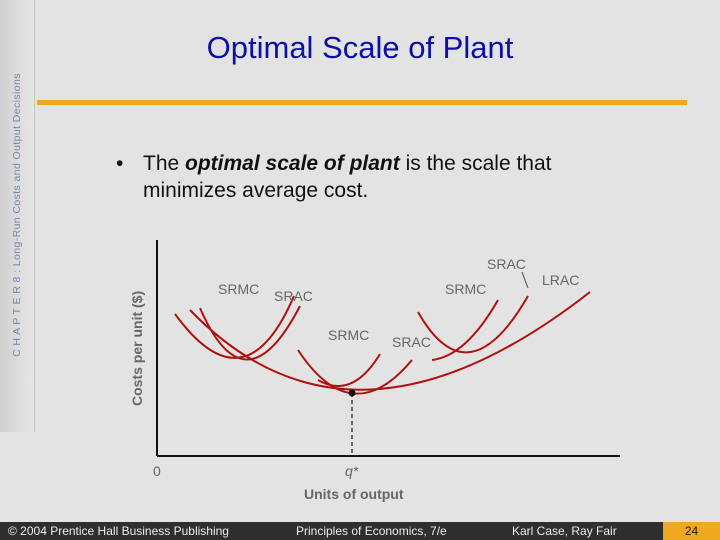 The width and height of the screenshot is (720, 540). I want to click on label-srac-mid: SRAC, so click(411, 342).